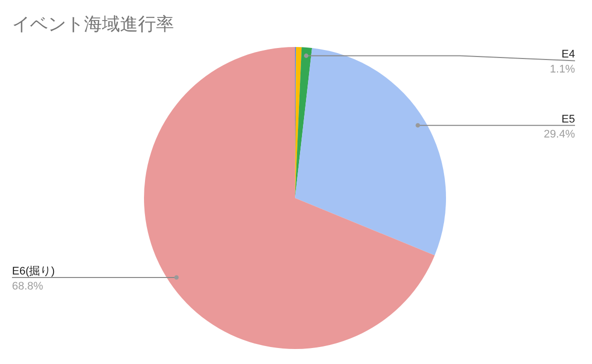 The width and height of the screenshot is (592, 364). I want to click on data-label: 1.1%, so click(563, 70).